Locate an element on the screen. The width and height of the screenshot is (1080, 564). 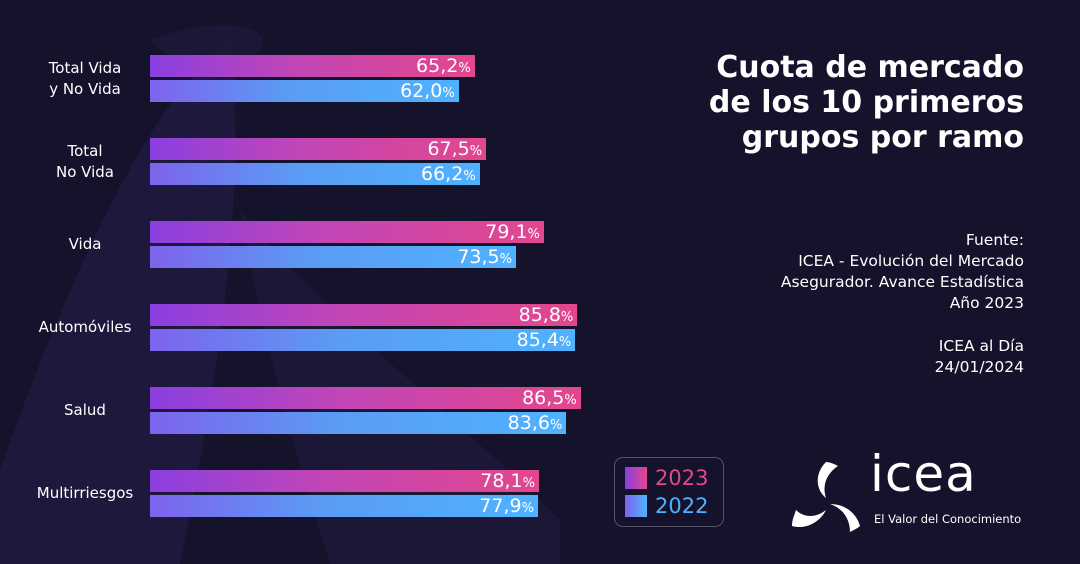
data-label: 85,4 is located at coordinates (537, 340).